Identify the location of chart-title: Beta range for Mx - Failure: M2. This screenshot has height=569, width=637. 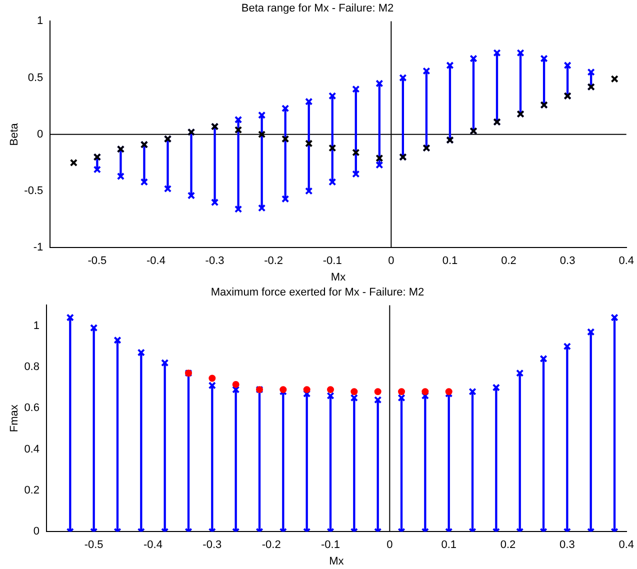
(317, 8).